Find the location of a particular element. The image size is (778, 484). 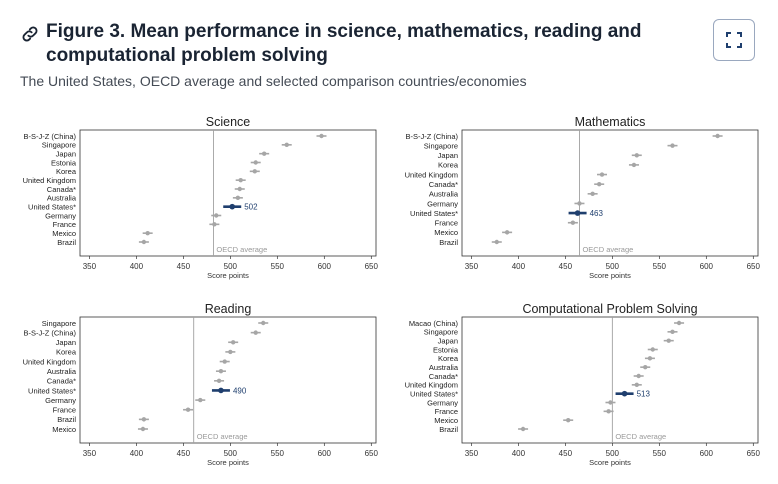

mathematics-category-label: Korea is located at coordinates (448, 165).